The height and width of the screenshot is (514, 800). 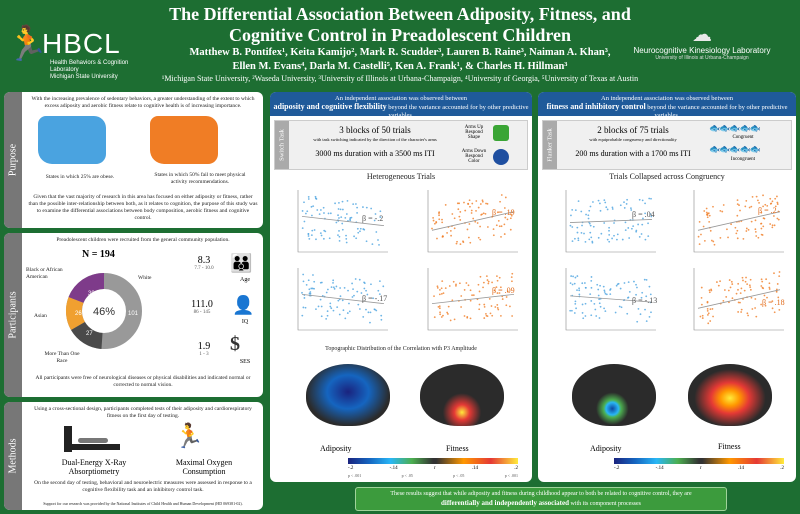 I want to click on flanker-topo-fitness-label: Fitness, so click(x=729, y=446).